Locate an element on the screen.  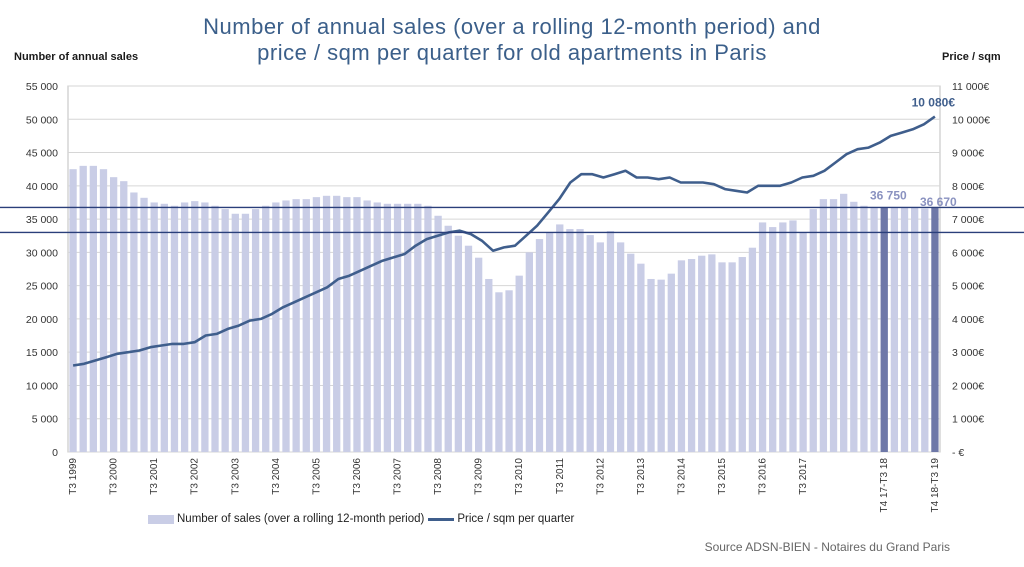
x-tick-label: T3 2010 is located at coordinates (519, 476).